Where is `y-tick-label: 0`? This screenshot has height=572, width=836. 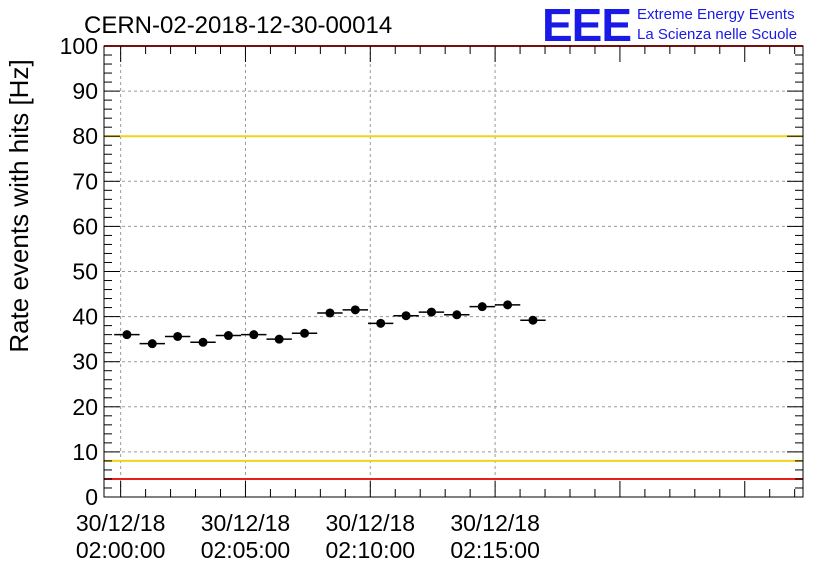
y-tick-label: 0 is located at coordinates (91, 497).